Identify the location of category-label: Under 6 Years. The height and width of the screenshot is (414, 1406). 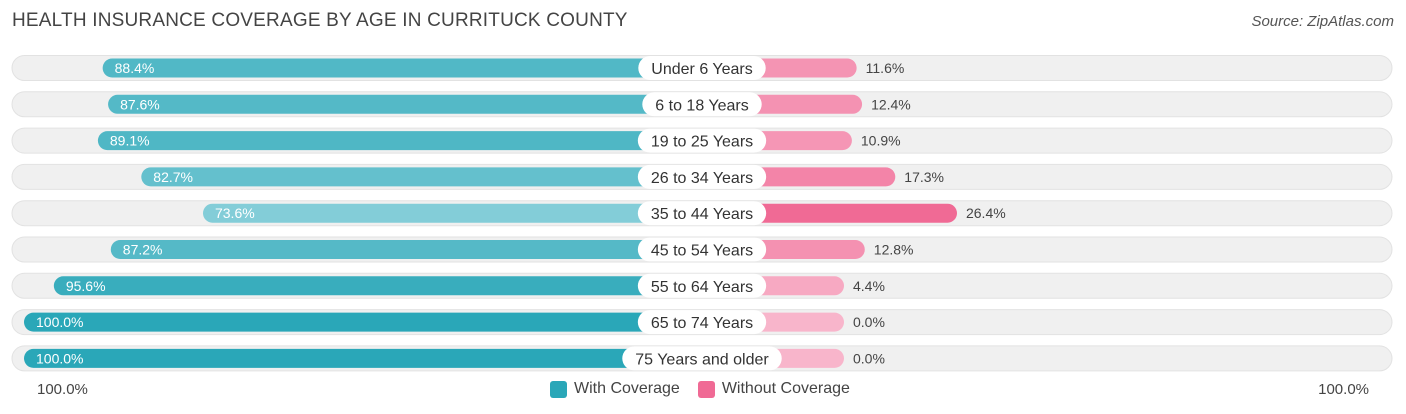
(701, 69).